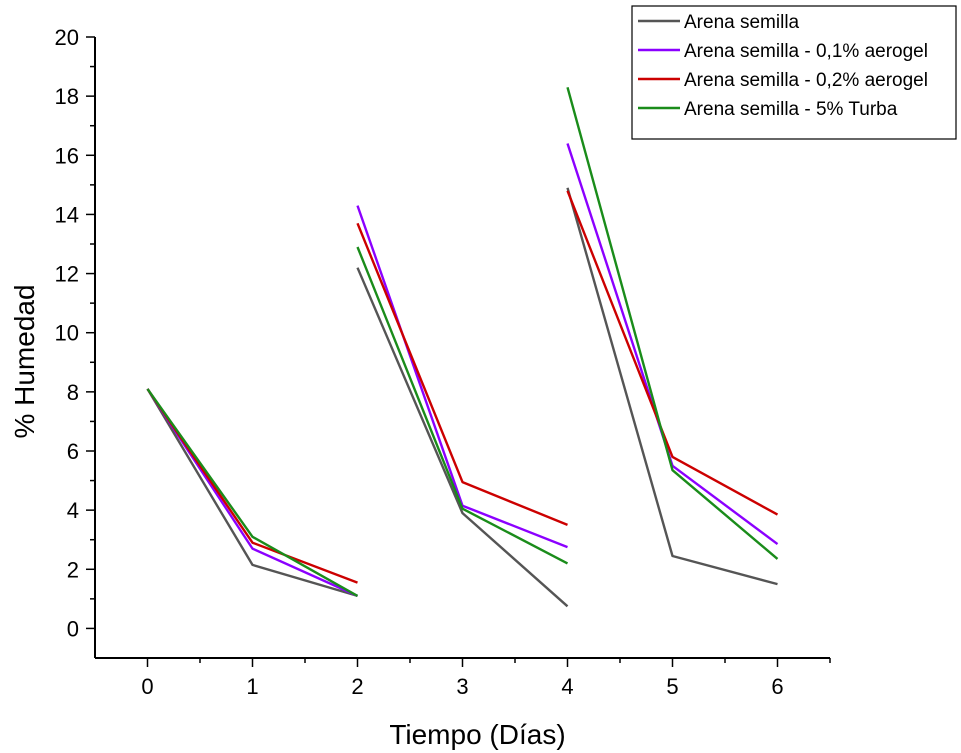 The image size is (961, 753). I want to click on x-tick-label: 0, so click(147, 686).